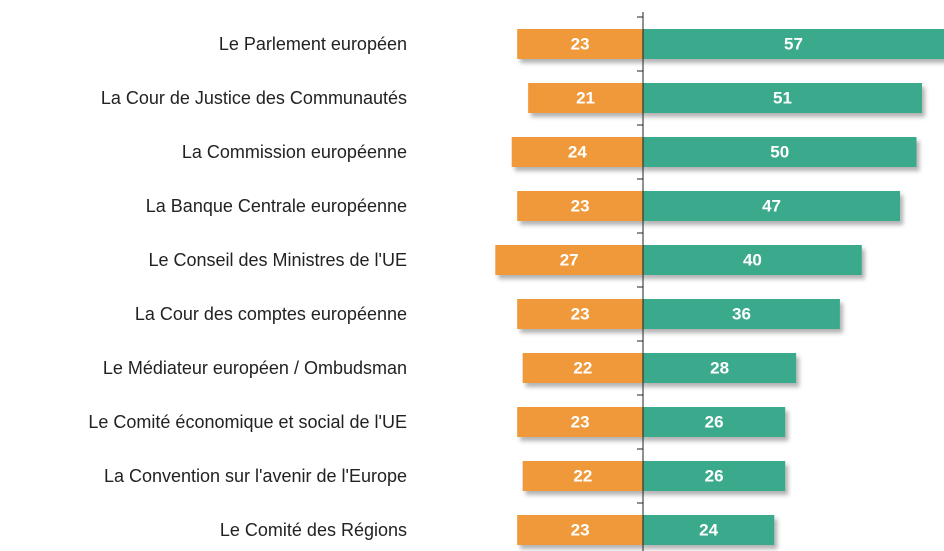 Image resolution: width=944 pixels, height=551 pixels. I want to click on value-label: 36, so click(741, 314).